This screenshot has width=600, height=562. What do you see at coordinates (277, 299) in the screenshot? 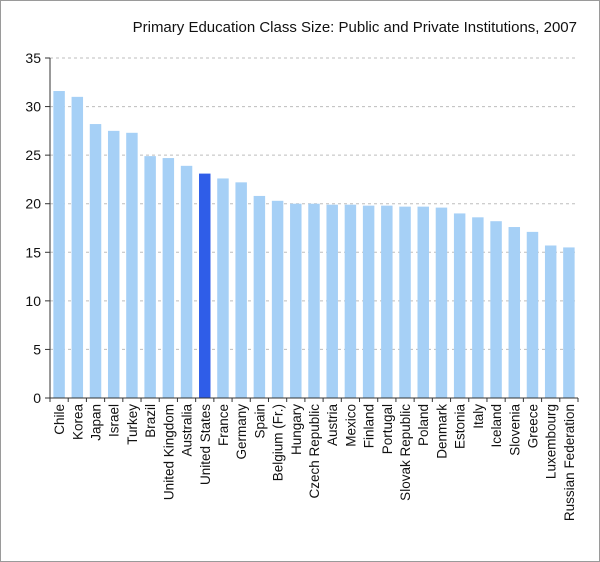
I see `bar-belgium-fr` at bounding box center [277, 299].